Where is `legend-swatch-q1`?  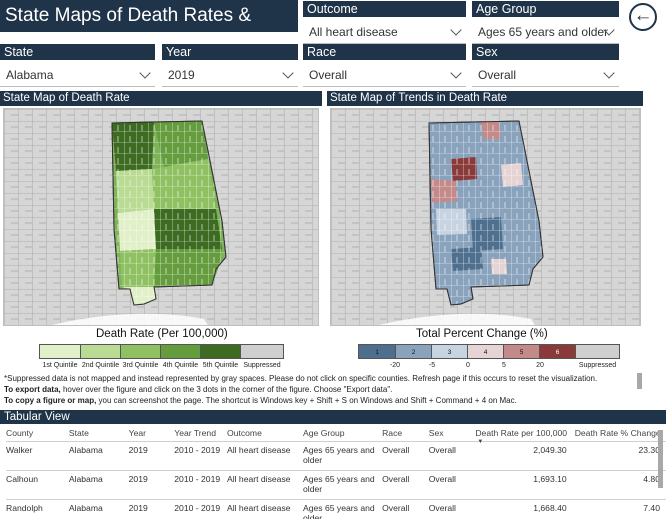
legend-swatch-q1 is located at coordinates (60, 351).